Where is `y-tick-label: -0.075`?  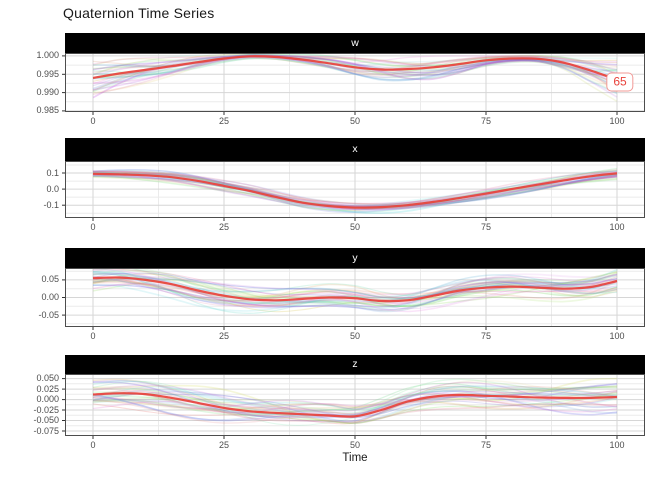 y-tick-label: -0.075 is located at coordinates (46, 430).